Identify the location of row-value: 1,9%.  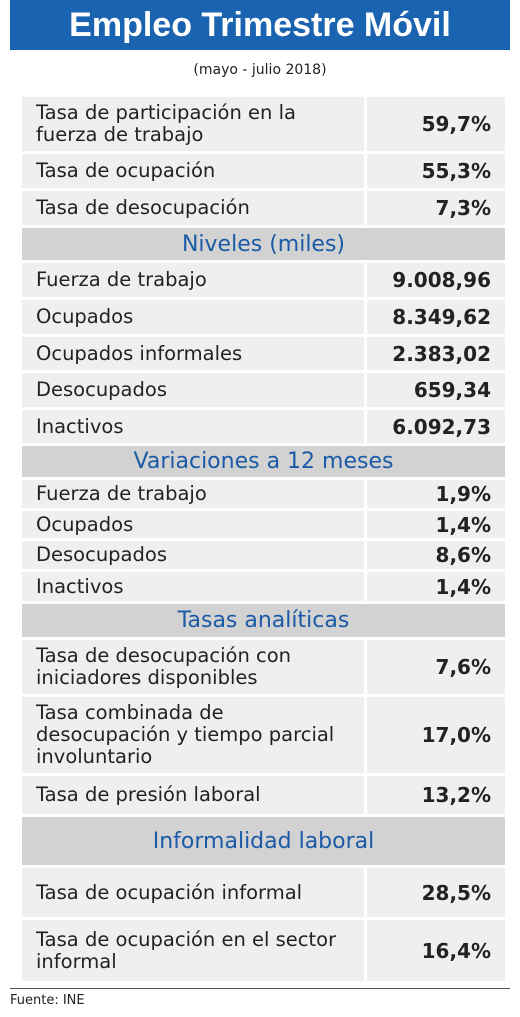
(463, 494).